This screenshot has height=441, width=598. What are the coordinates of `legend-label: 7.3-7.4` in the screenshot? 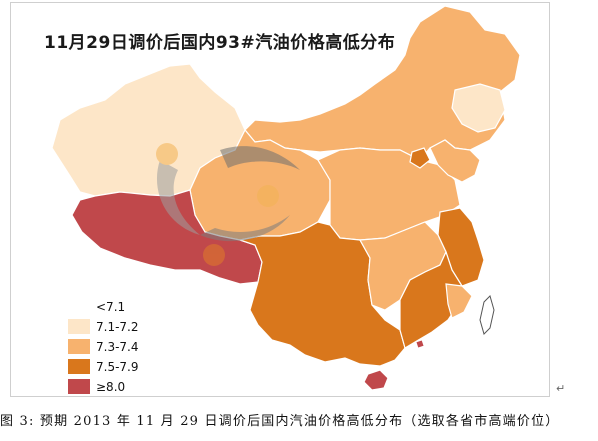 It's located at (117, 346).